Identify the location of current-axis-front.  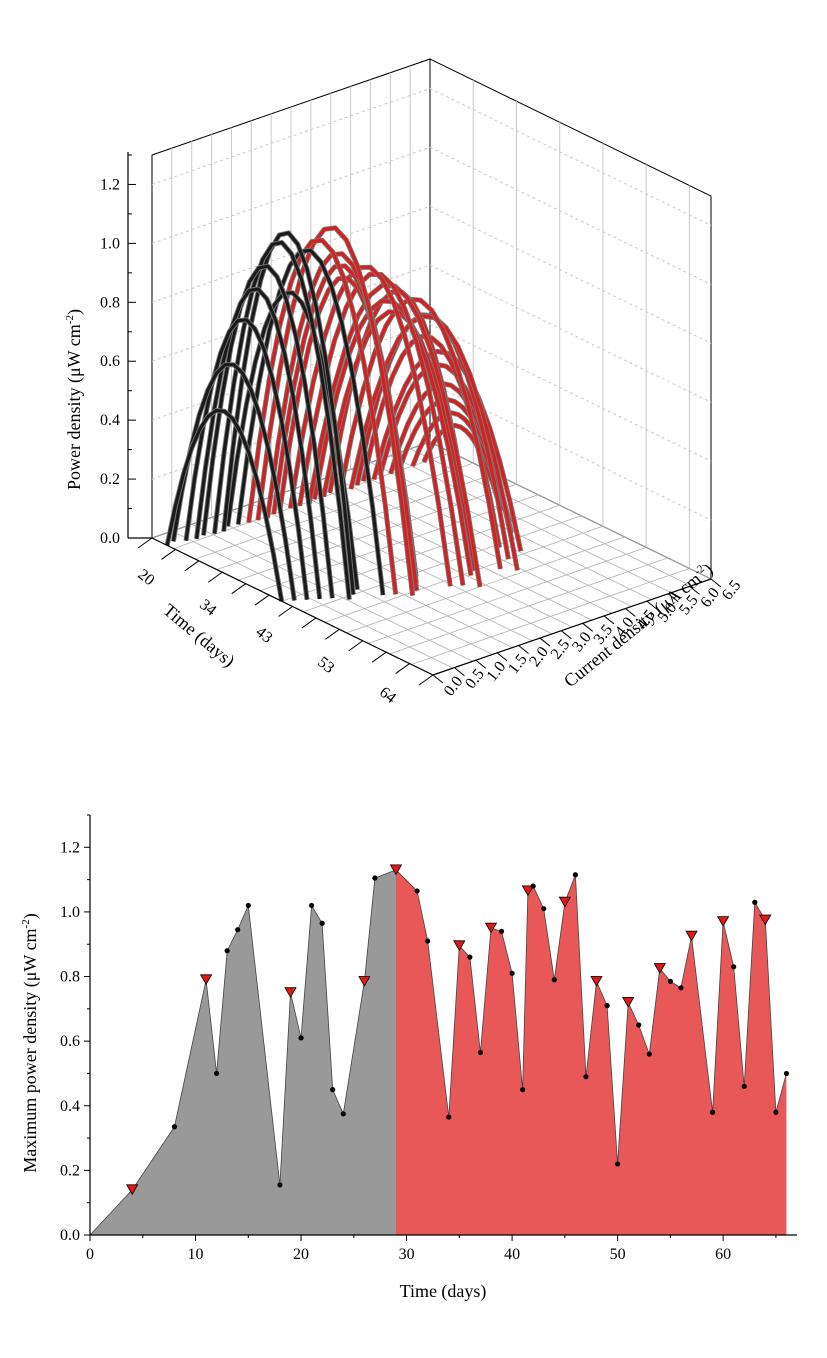
(572, 627).